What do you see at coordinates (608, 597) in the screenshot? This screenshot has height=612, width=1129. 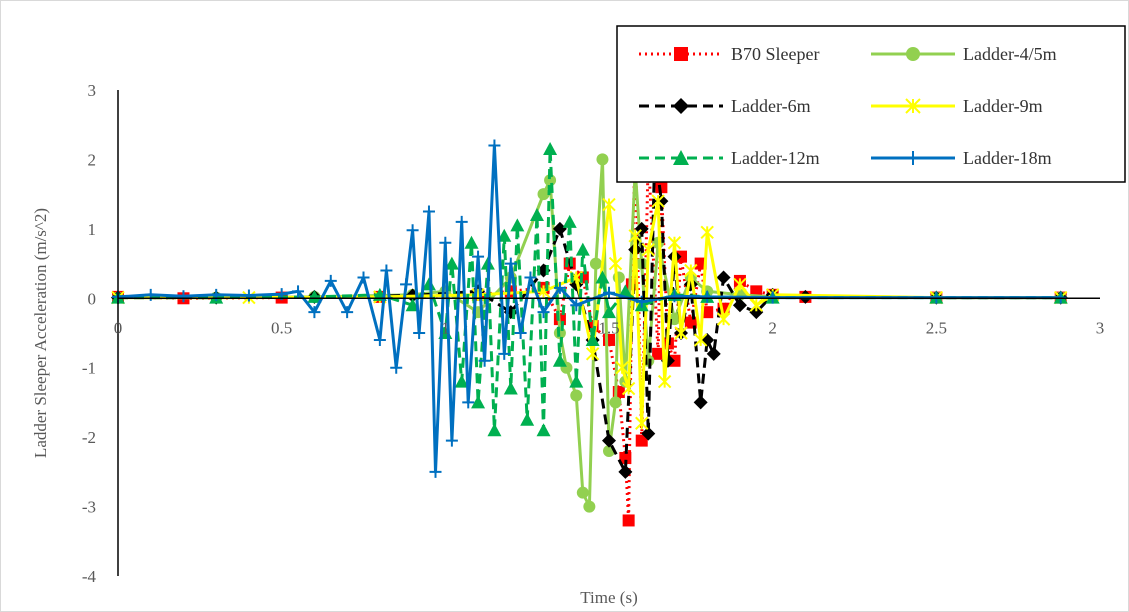 I see `x-axis-title: Time (s)` at bounding box center [608, 597].